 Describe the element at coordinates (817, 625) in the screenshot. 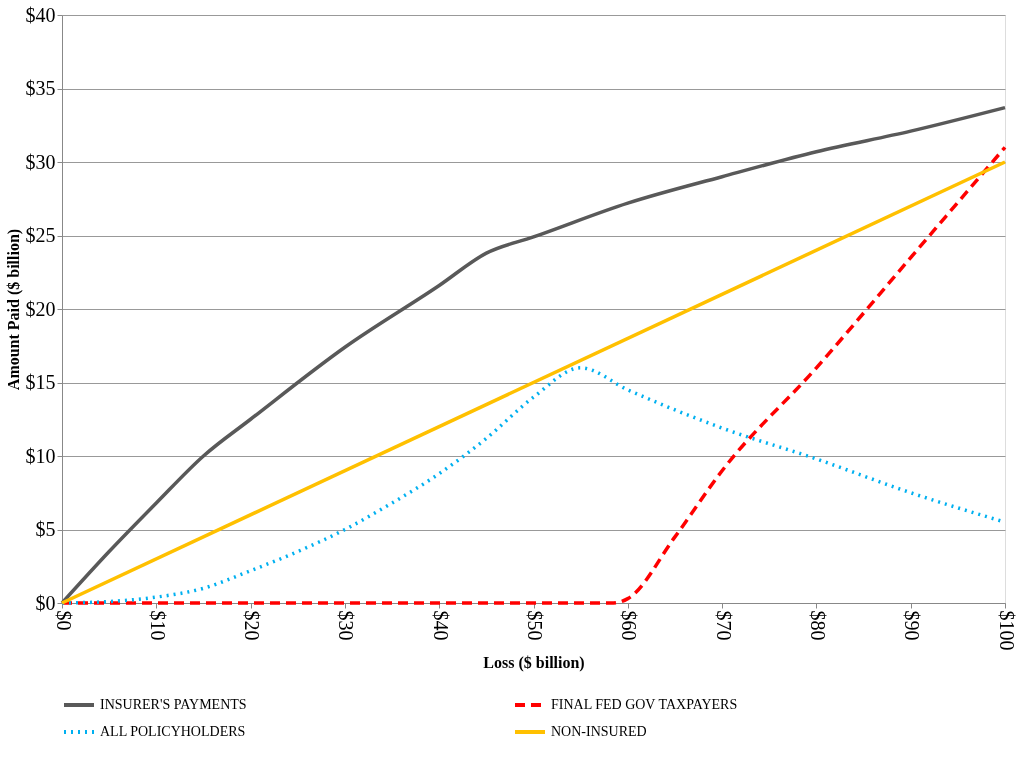

I see `x-tick-label: $80` at that location.